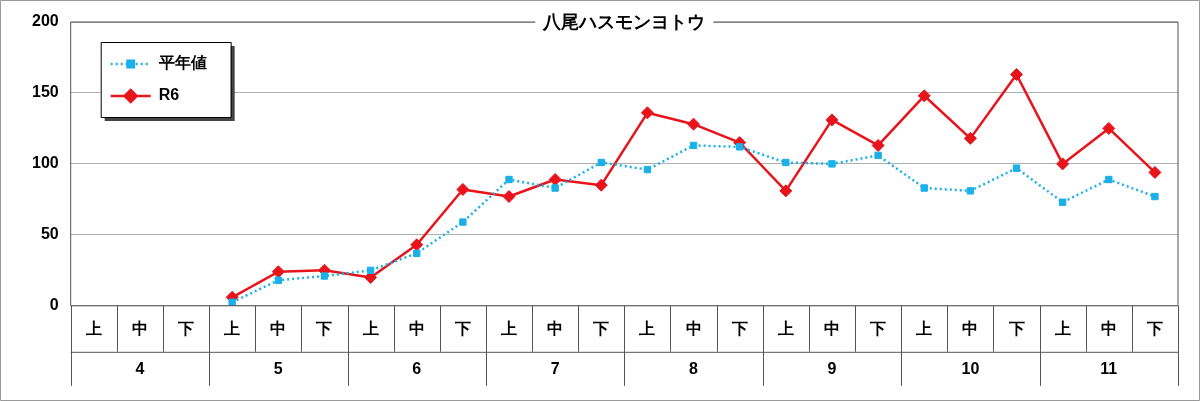 The height and width of the screenshot is (401, 1200). Describe the element at coordinates (45, 21) in the screenshot. I see `y-tick-label: 200` at that location.